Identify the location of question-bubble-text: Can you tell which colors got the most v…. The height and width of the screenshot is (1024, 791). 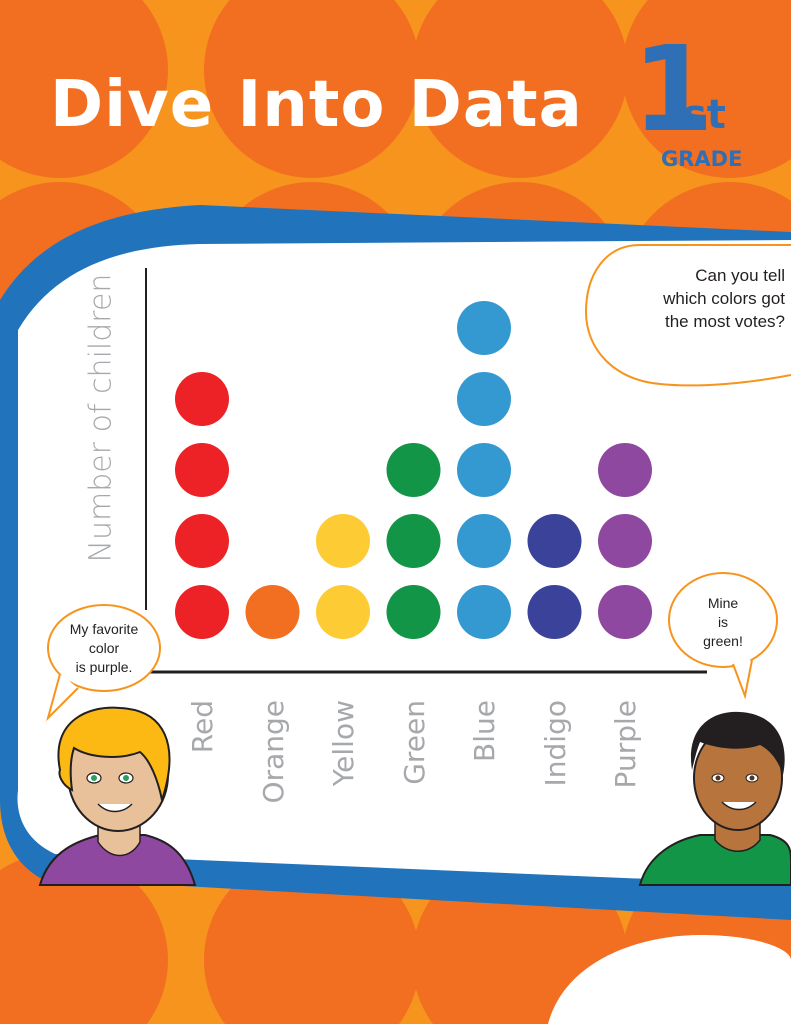
(692, 298).